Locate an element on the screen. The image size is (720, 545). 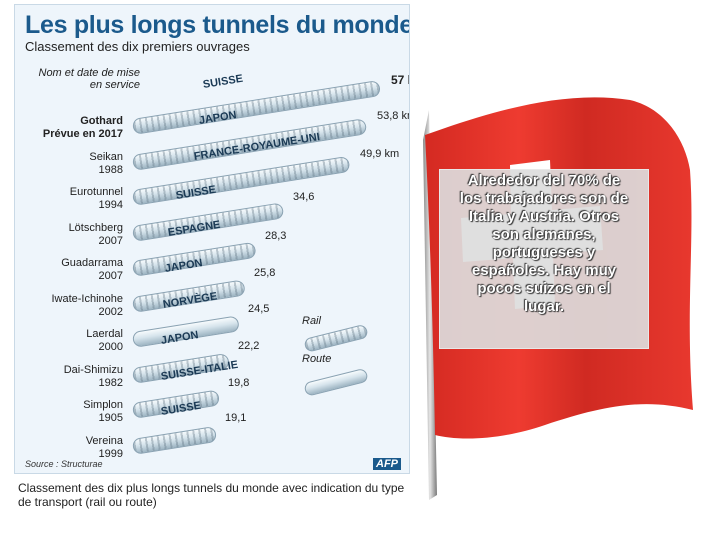
infographic-title: Les plus longs tunnels du monde is located at coordinates (217, 25).